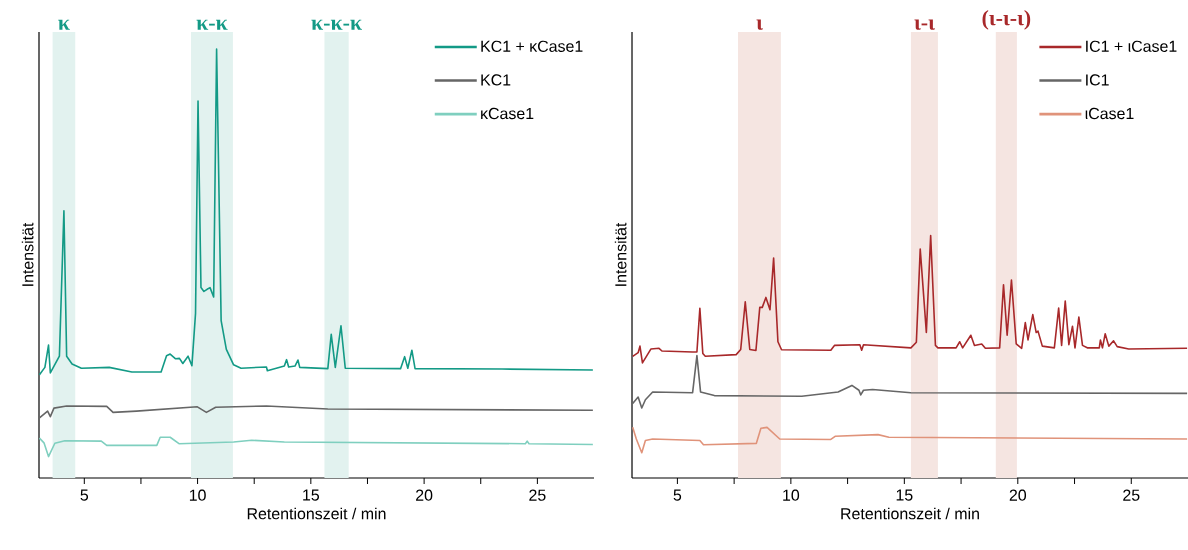 This screenshot has width=1188, height=550. I want to click on legend-label: ιCase1, so click(1109, 113).